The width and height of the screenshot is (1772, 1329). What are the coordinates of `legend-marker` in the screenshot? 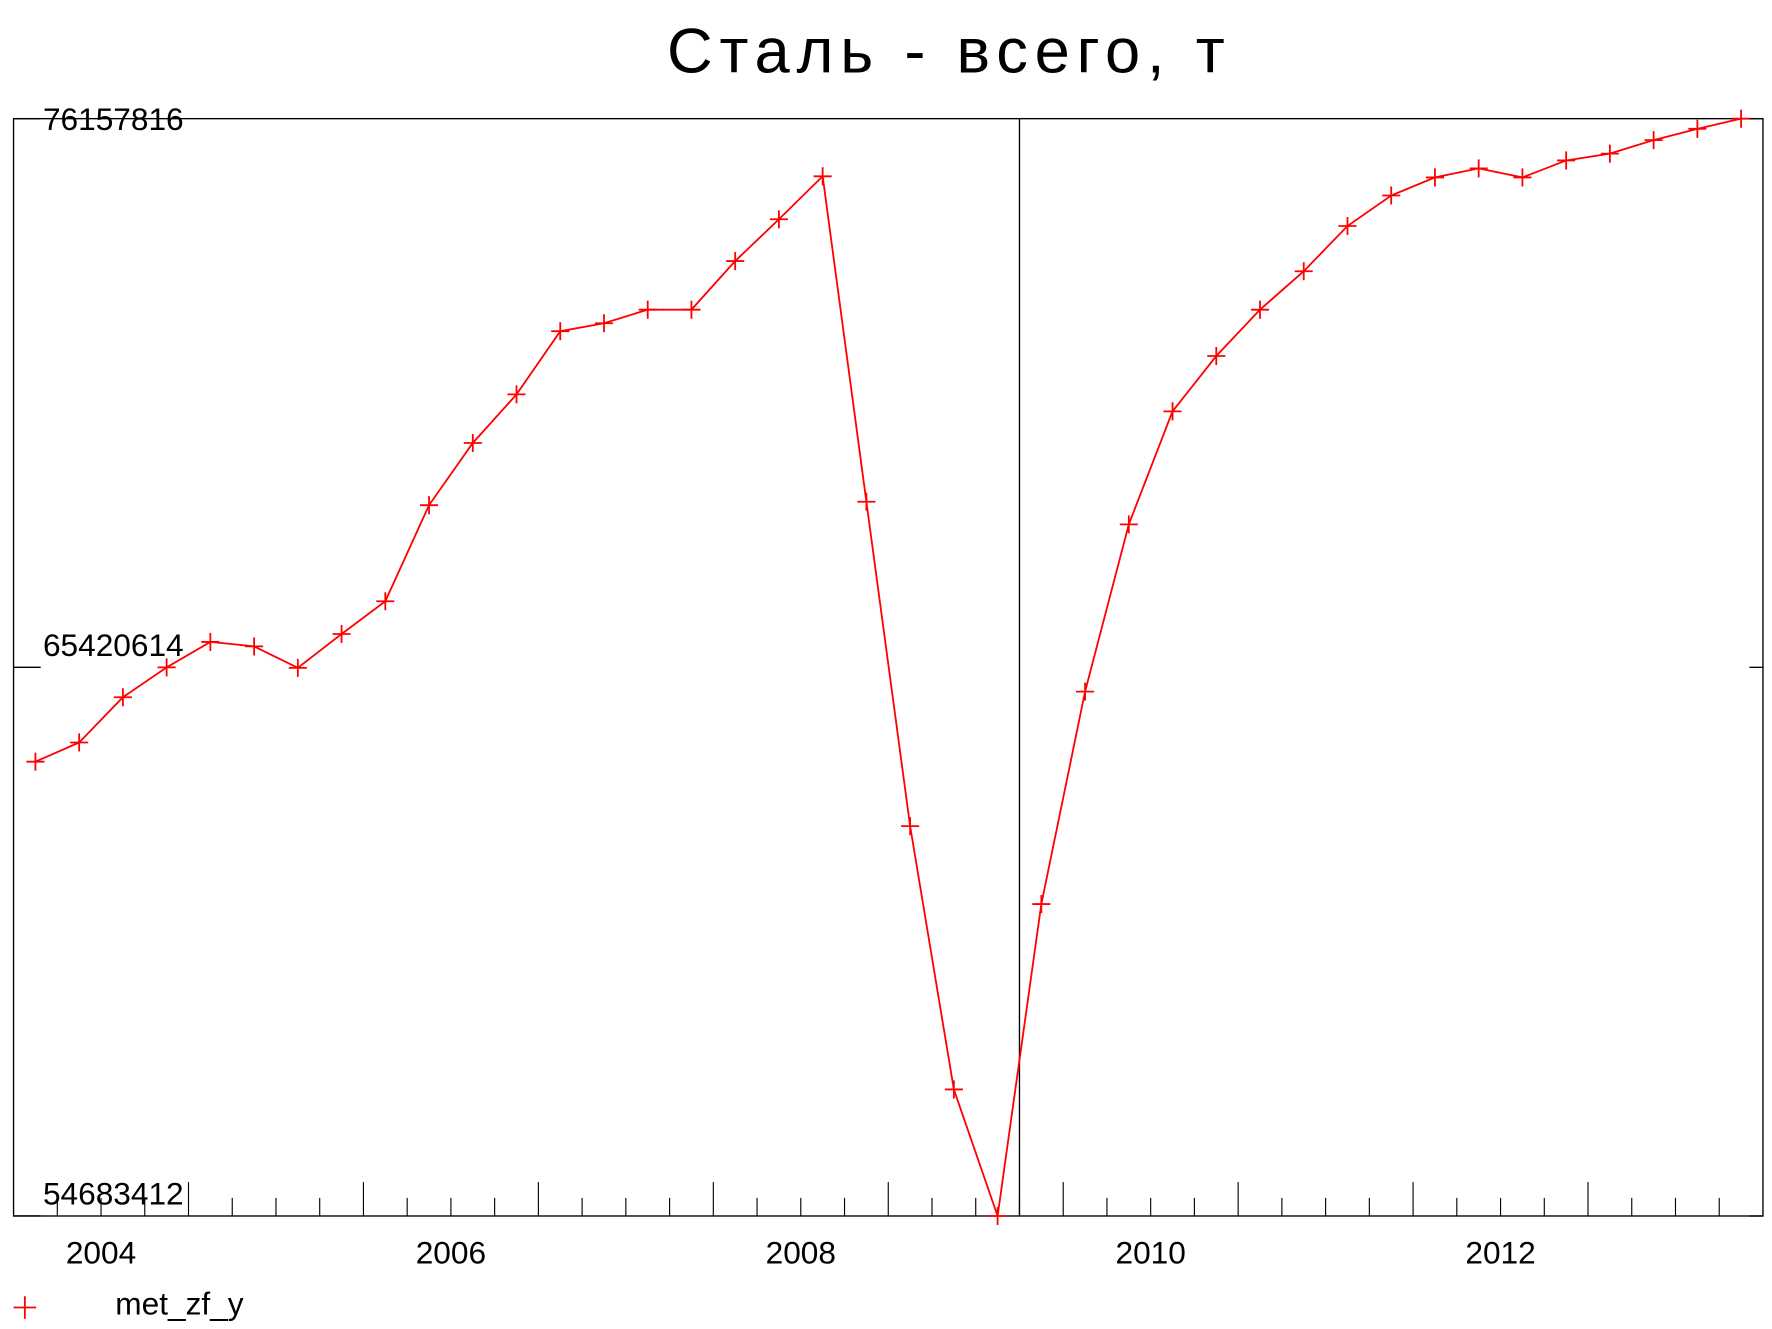 It's located at (25, 1307).